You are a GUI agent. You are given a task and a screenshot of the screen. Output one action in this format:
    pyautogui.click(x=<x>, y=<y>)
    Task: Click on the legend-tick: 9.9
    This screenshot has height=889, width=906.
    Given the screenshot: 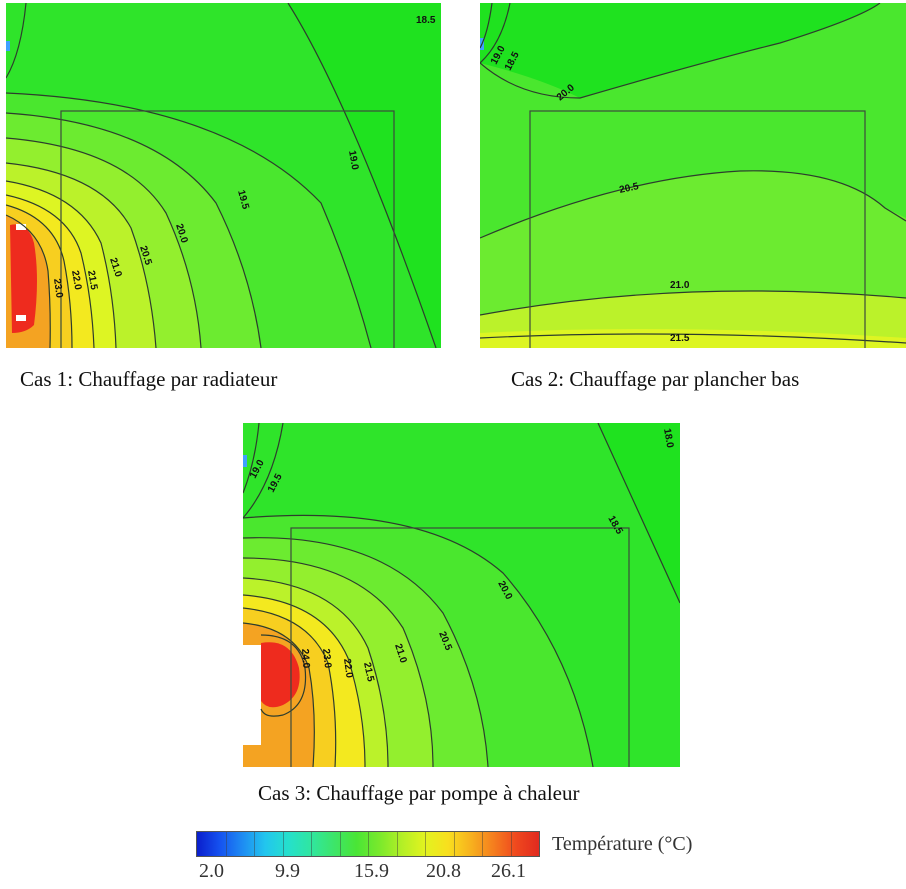 What is the action you would take?
    pyautogui.click(x=287, y=871)
    